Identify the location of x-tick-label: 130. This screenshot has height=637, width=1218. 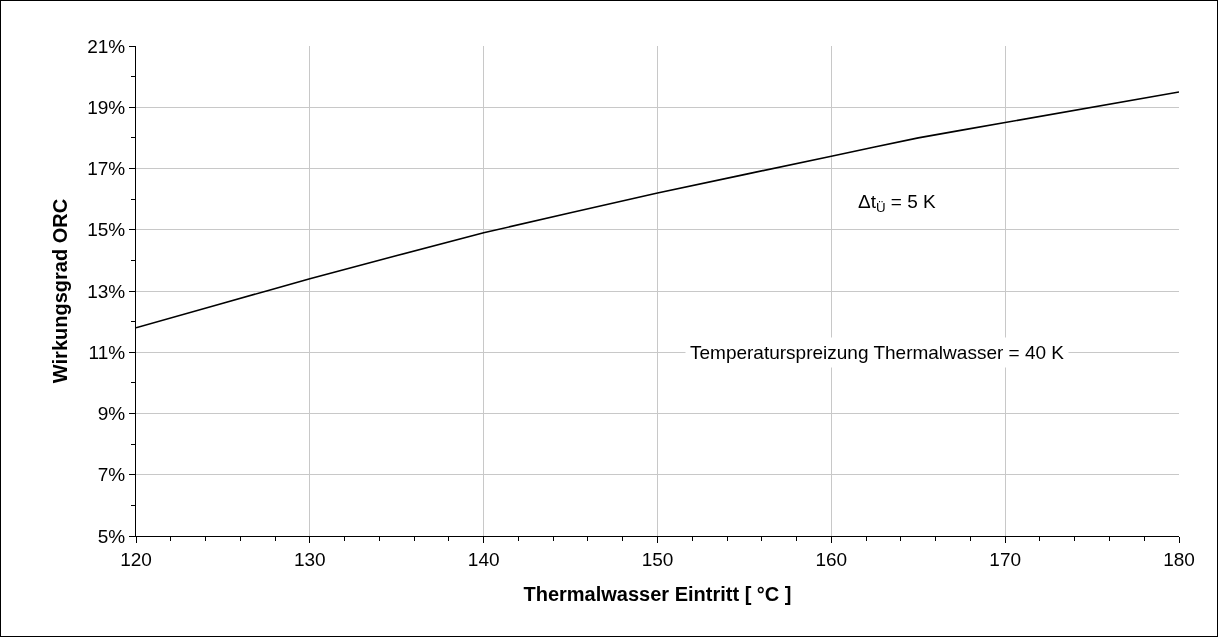
(309, 559).